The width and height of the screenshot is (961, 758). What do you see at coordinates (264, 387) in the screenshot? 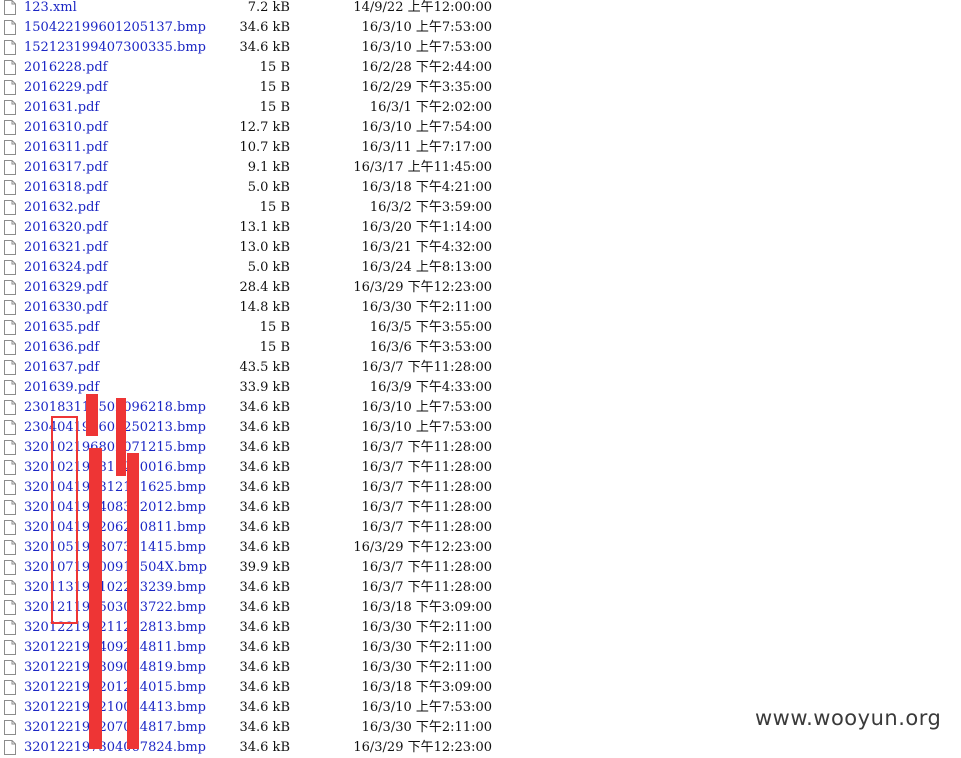
I see `file-size: 33.9 kB` at bounding box center [264, 387].